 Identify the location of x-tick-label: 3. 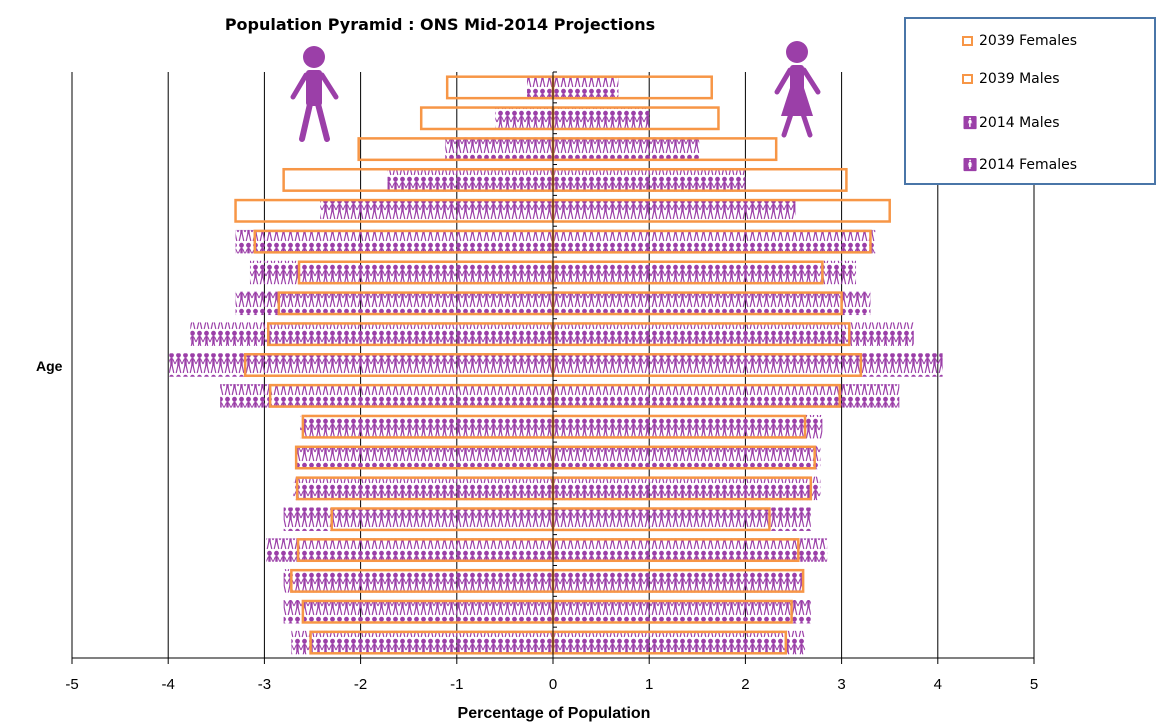
(841, 684).